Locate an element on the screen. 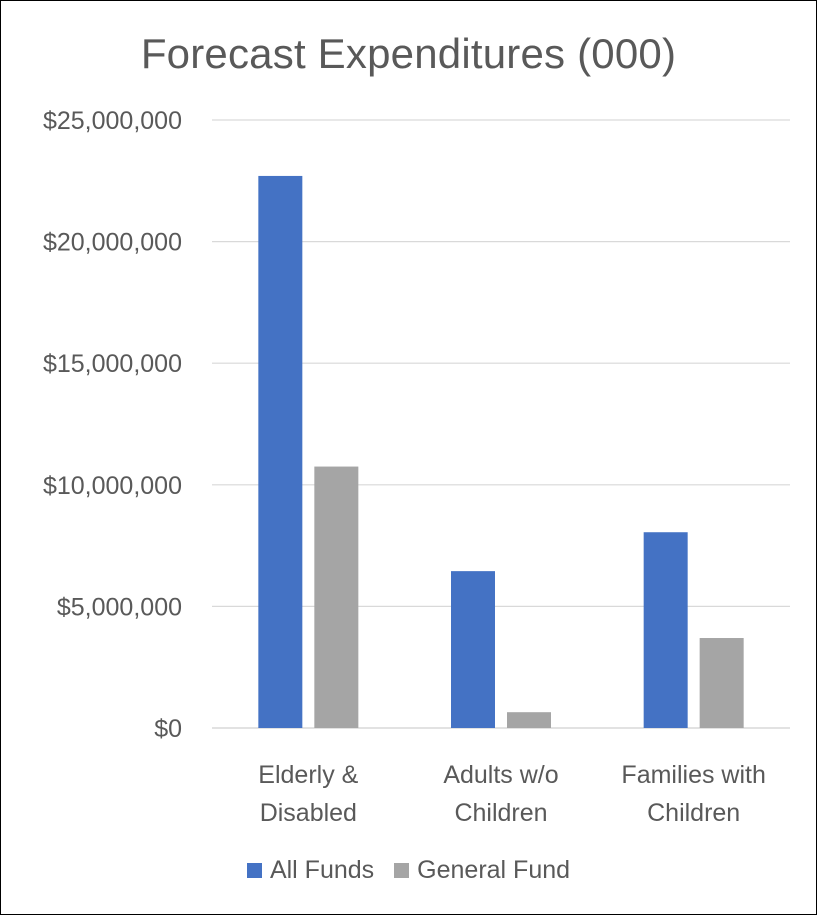 The image size is (817, 915). legend-item-all-funds: All Funds is located at coordinates (310, 870).